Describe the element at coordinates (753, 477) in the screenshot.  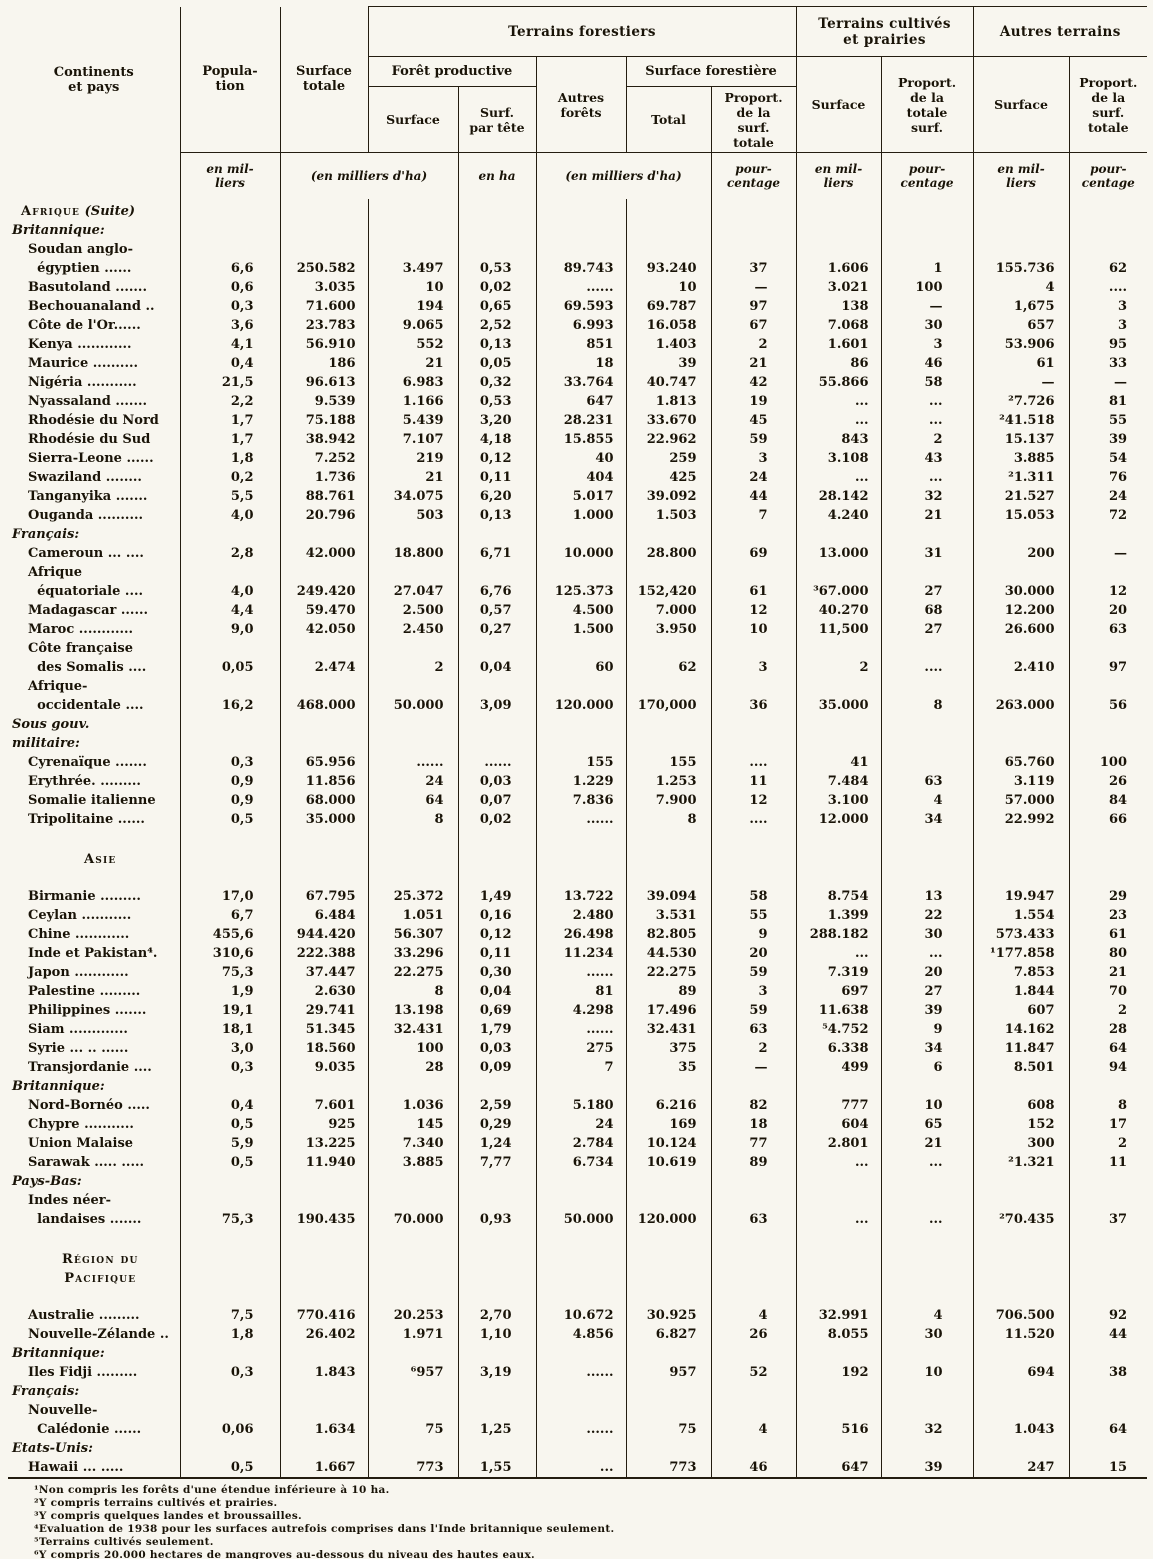
I see `cell-proportion-forestiere: 24` at that location.